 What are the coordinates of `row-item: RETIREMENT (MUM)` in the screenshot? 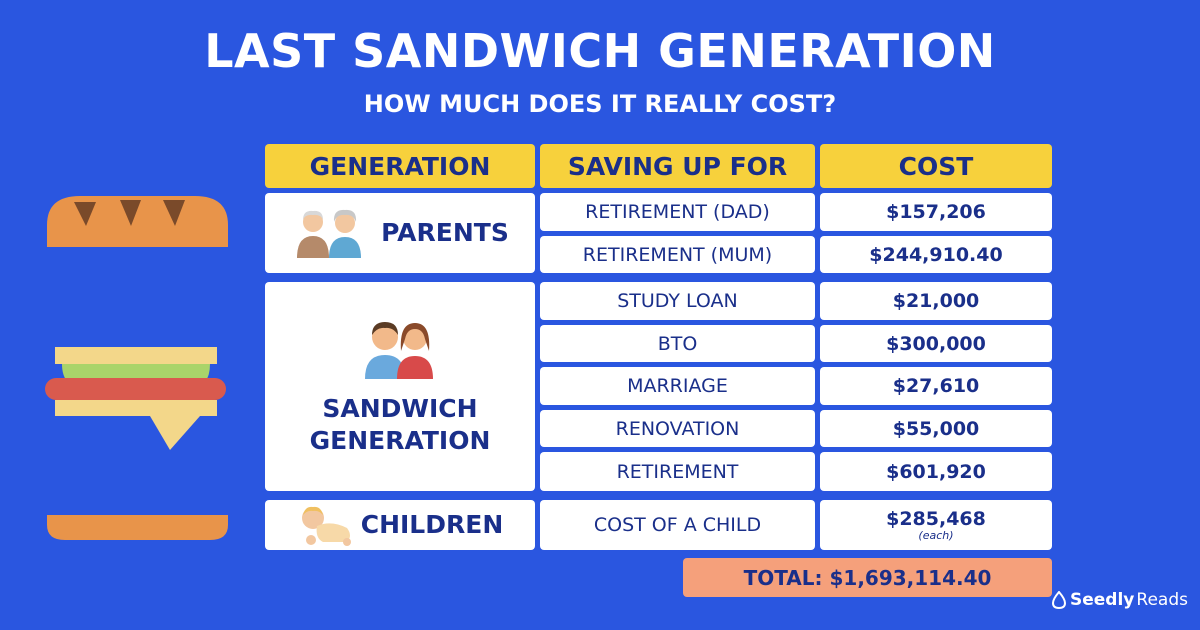 It's located at (677, 254).